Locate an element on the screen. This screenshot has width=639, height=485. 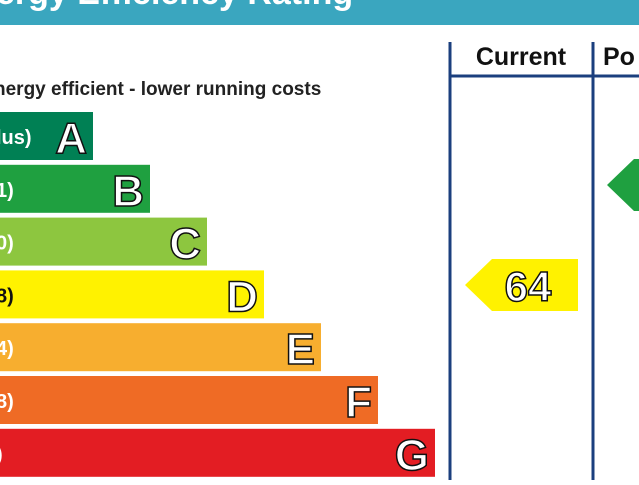
band-letter: A is located at coordinates (71, 138).